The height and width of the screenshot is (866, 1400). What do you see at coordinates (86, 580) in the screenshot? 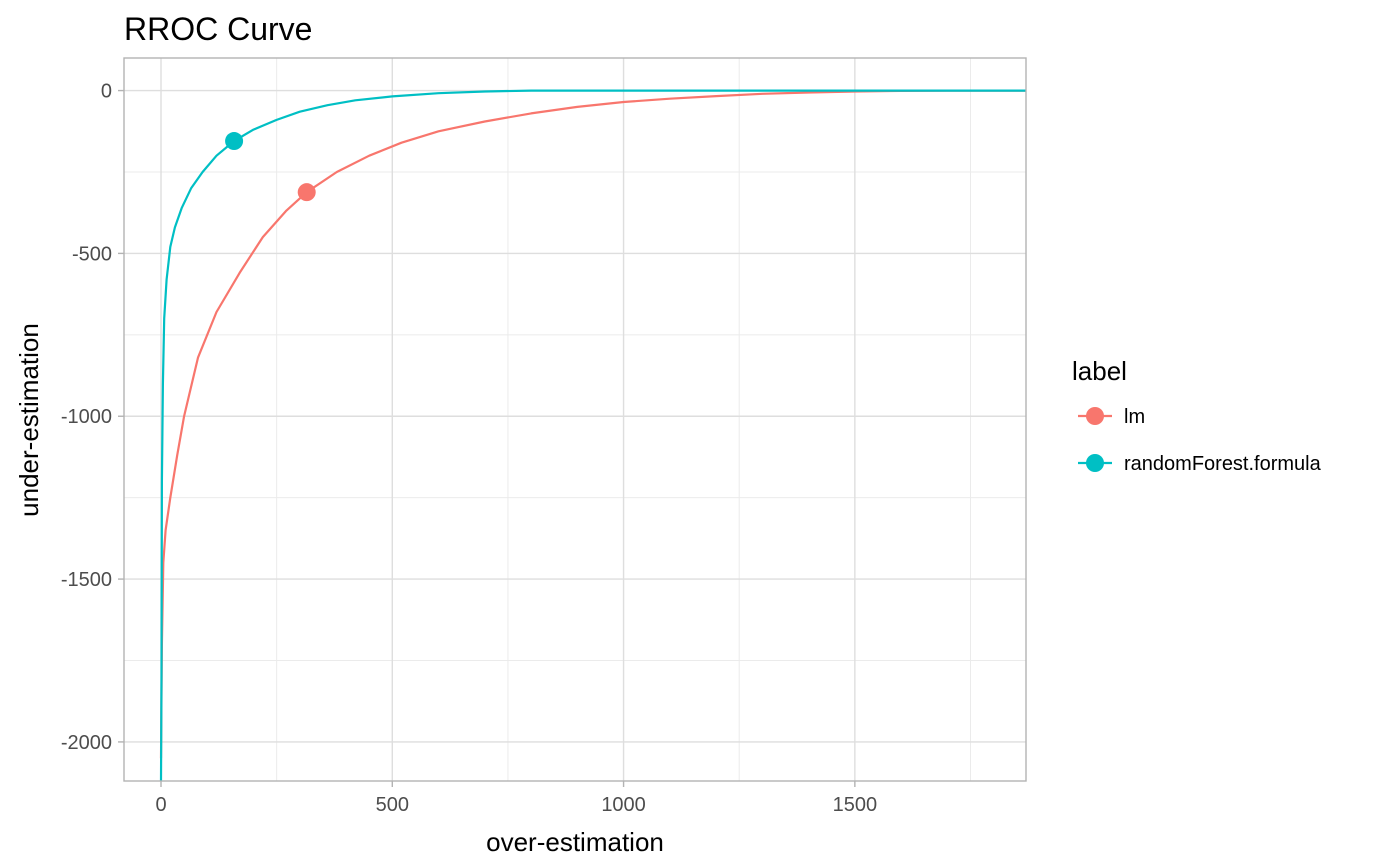
I see `y-tick-label: -1500` at bounding box center [86, 580].